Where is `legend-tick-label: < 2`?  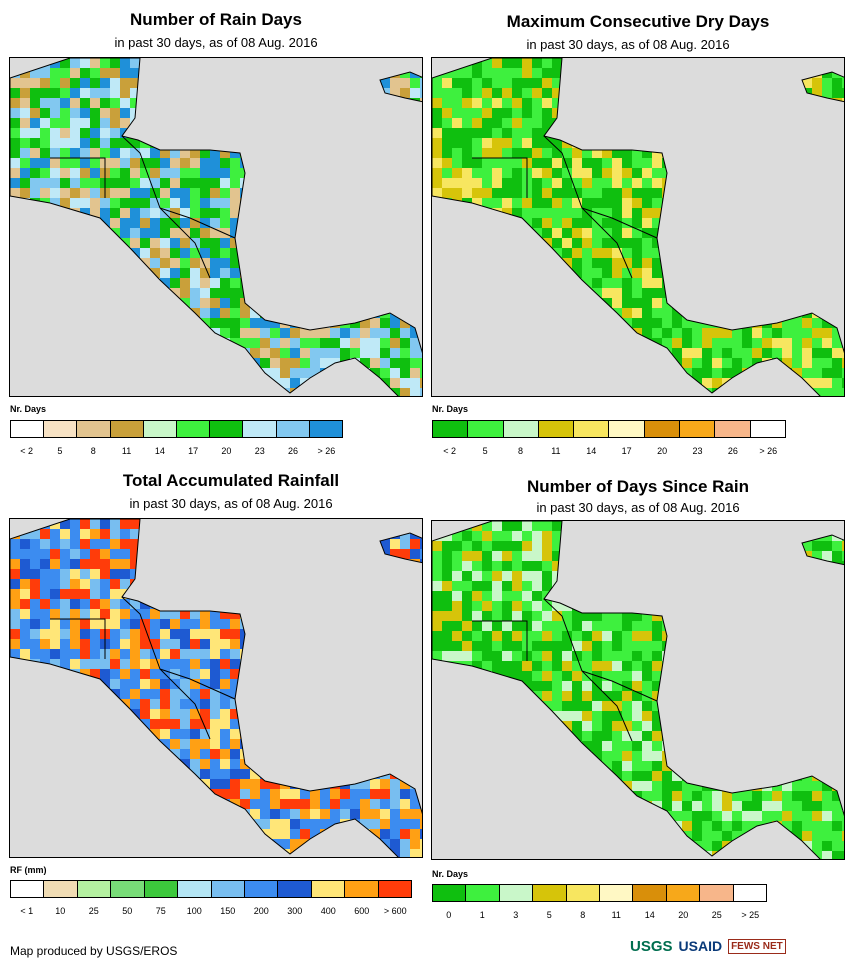 legend-tick-label: < 2 is located at coordinates (450, 451).